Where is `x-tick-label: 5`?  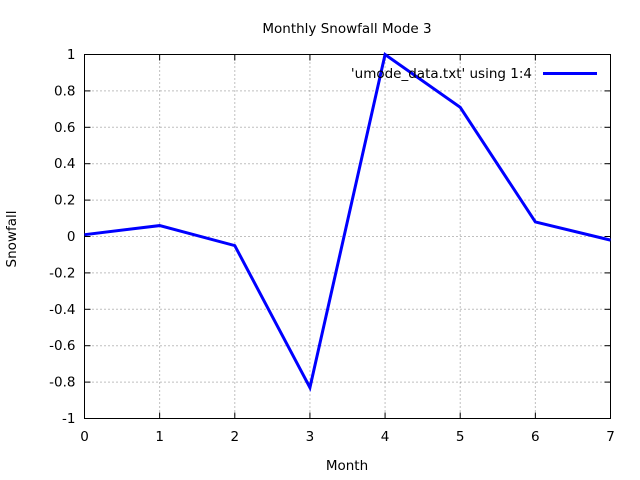
x-tick-label: 5 is located at coordinates (460, 437).